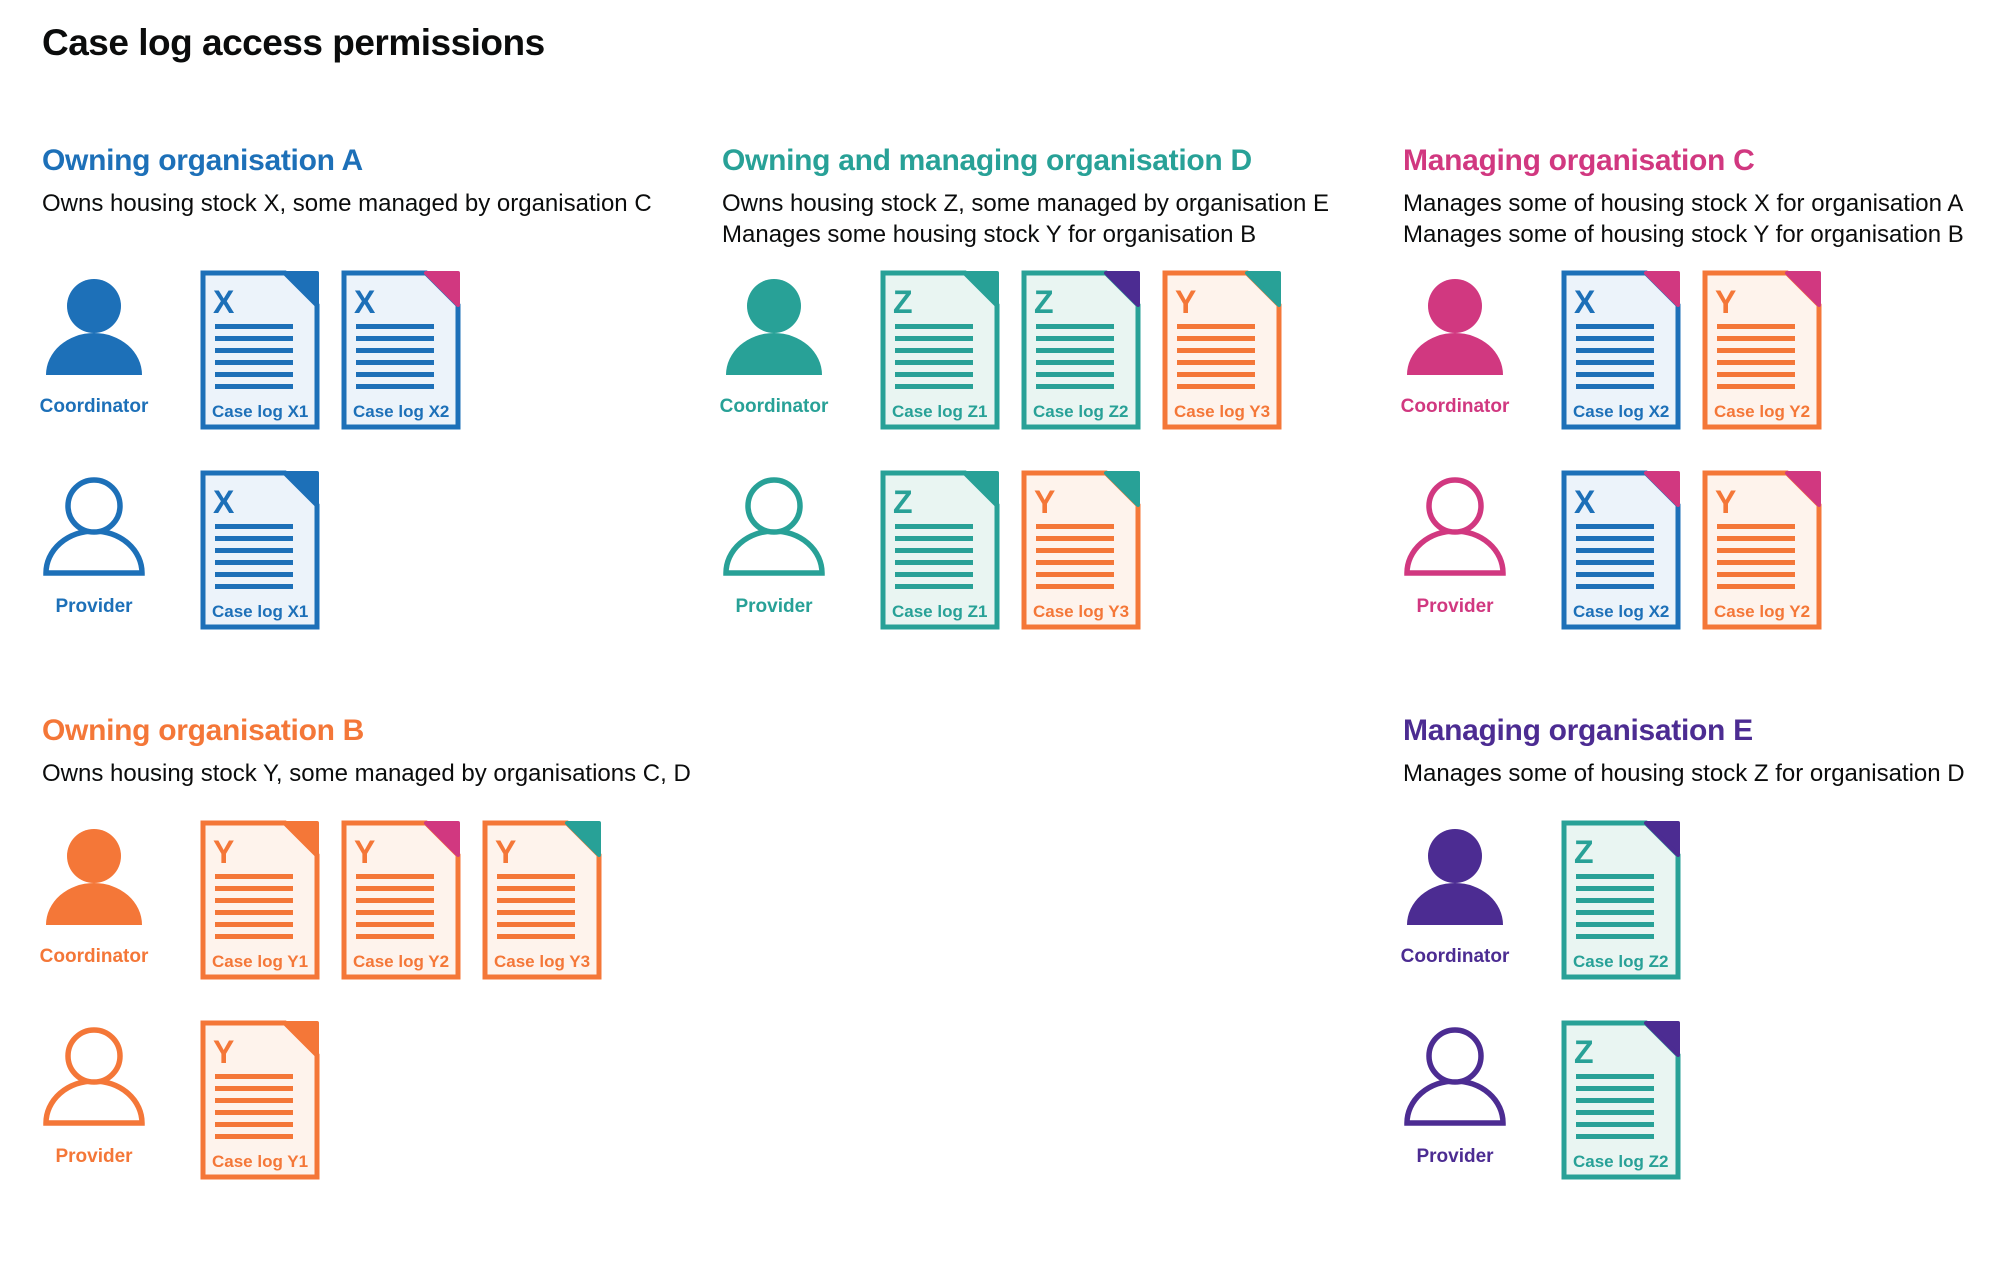 Image resolution: width=2000 pixels, height=1280 pixels. I want to click on documents-group: X Case log X2 Y Case log Y2, so click(1691, 550).